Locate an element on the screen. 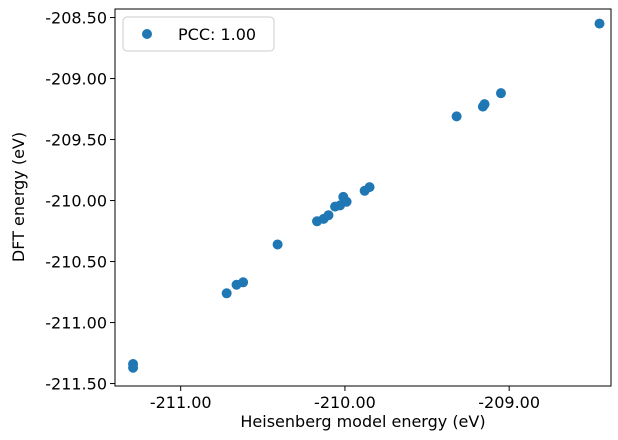  y-tick-label: -210.00 is located at coordinates (76, 201).